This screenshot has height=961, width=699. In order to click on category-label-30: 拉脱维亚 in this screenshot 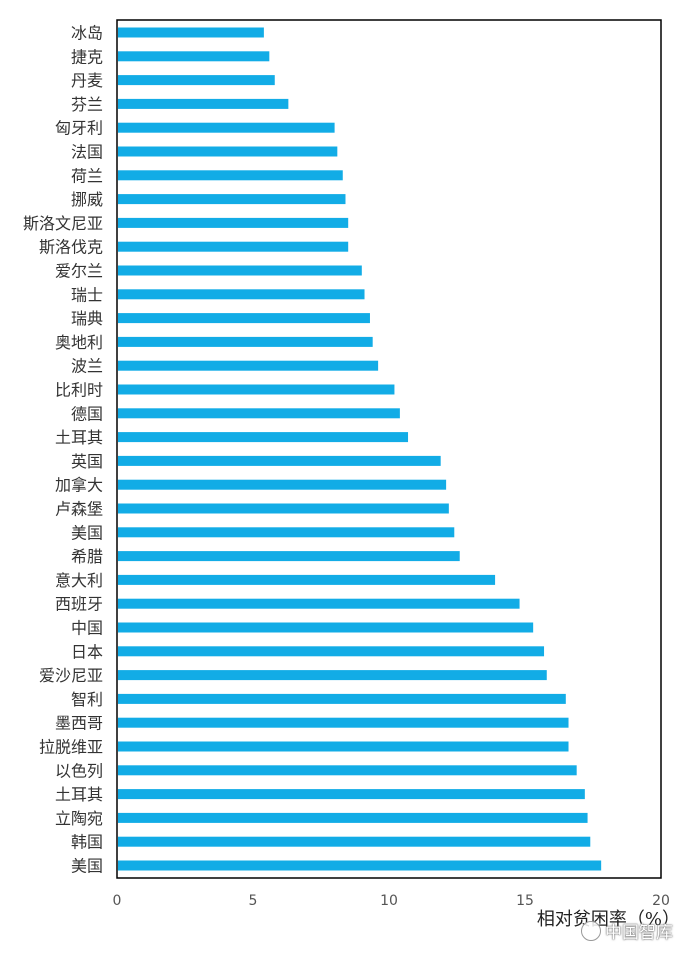, I will do `click(71, 747)`.